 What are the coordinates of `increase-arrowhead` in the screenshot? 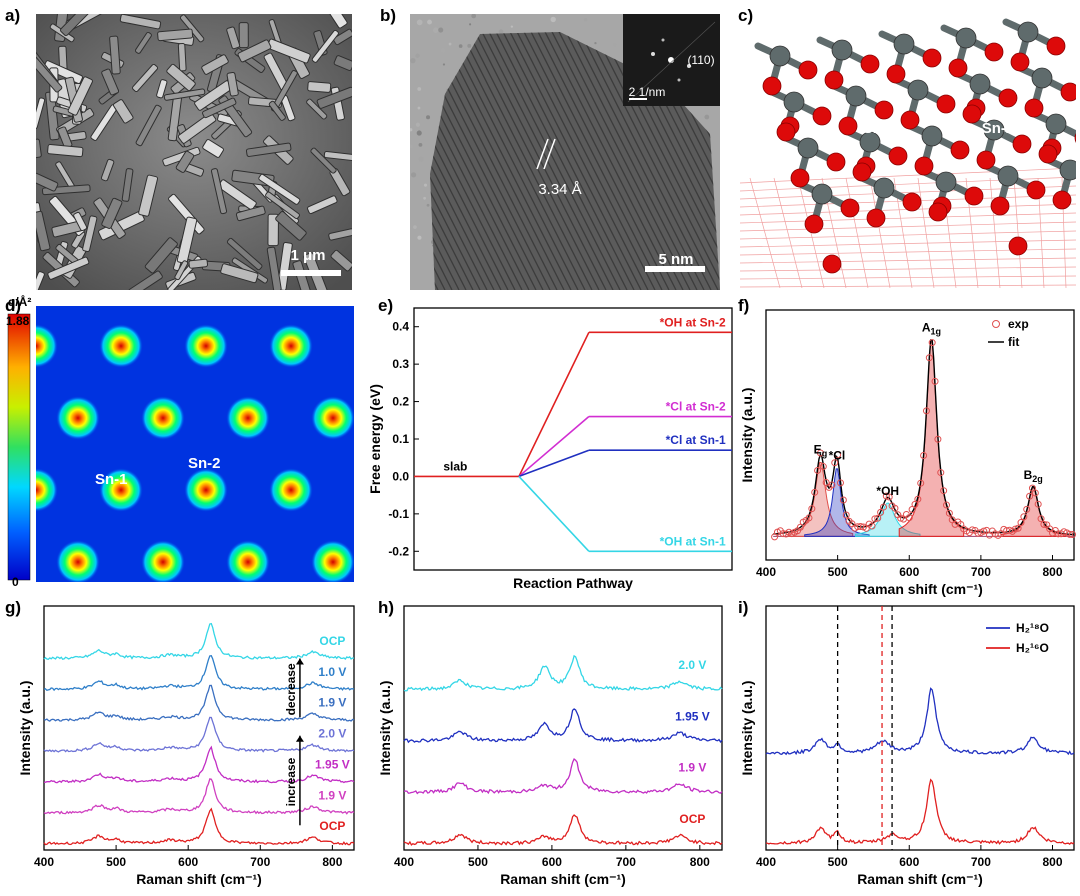 It's located at (299, 738).